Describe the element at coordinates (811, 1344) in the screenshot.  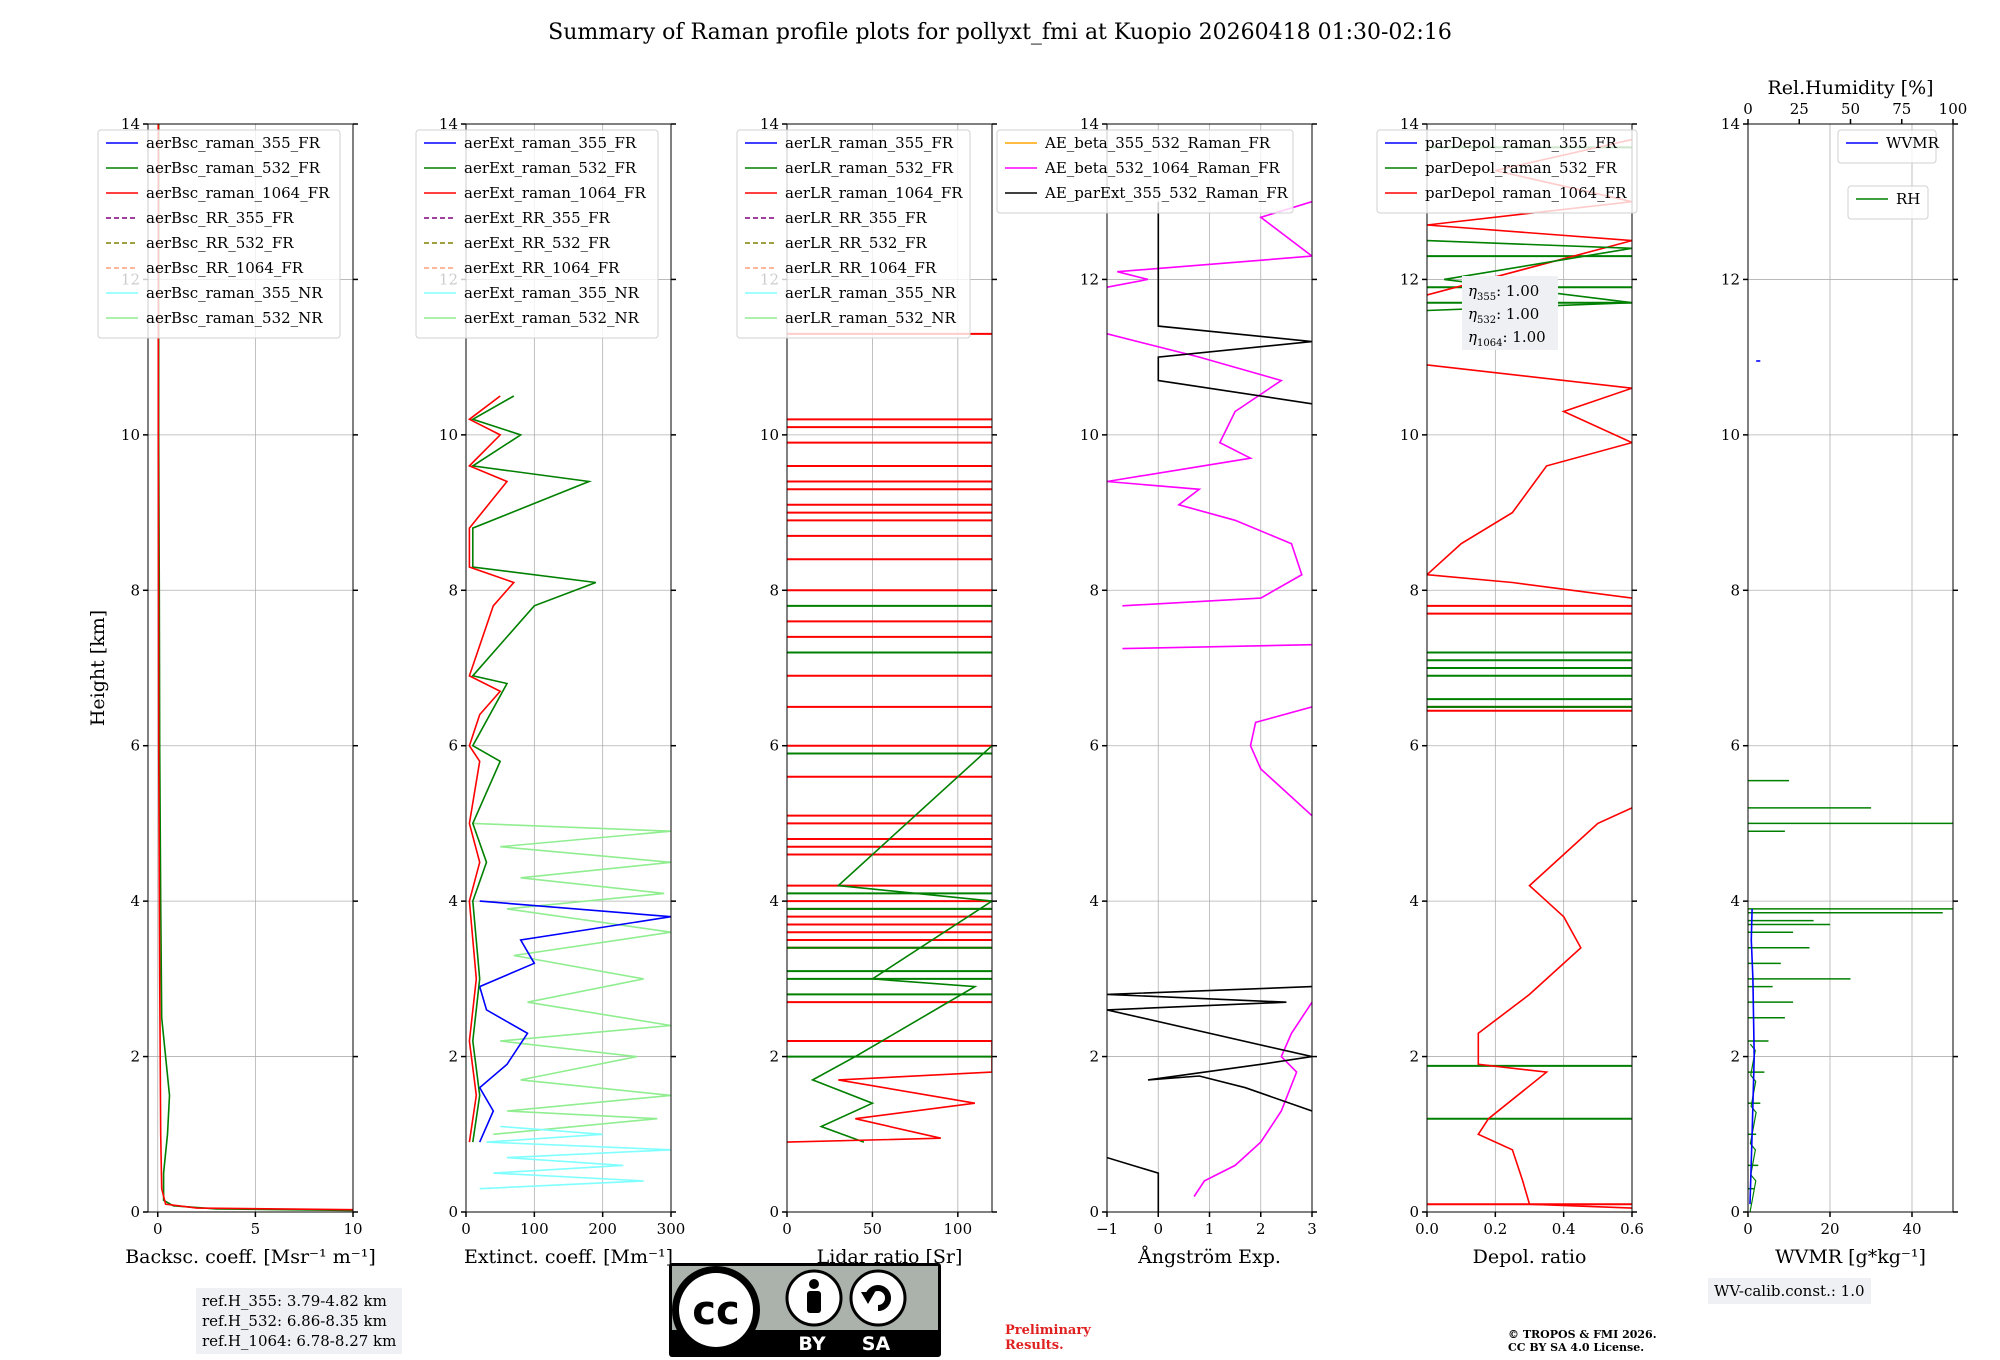
I see `by-label: BY` at that location.